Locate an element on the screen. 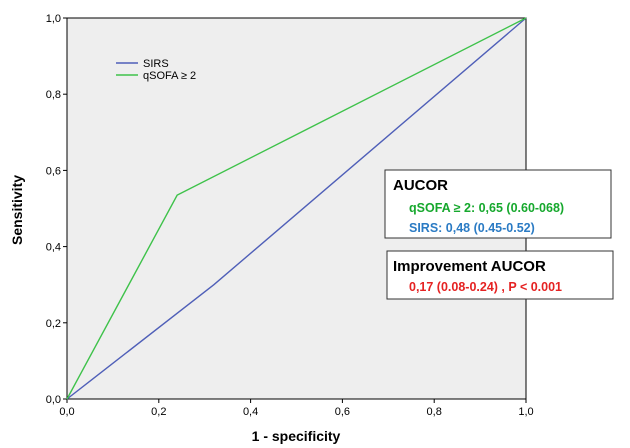  aucor-box-frame is located at coordinates (498, 204).